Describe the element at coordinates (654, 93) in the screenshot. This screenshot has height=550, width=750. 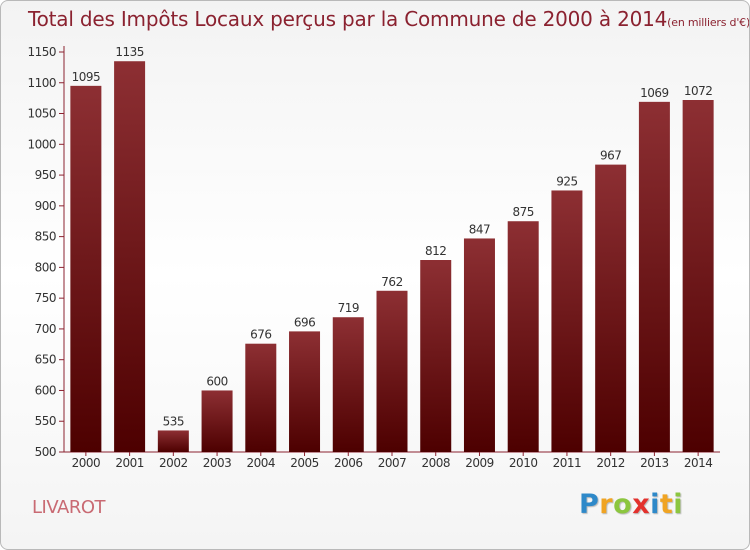
I see `data-label: 1069` at that location.